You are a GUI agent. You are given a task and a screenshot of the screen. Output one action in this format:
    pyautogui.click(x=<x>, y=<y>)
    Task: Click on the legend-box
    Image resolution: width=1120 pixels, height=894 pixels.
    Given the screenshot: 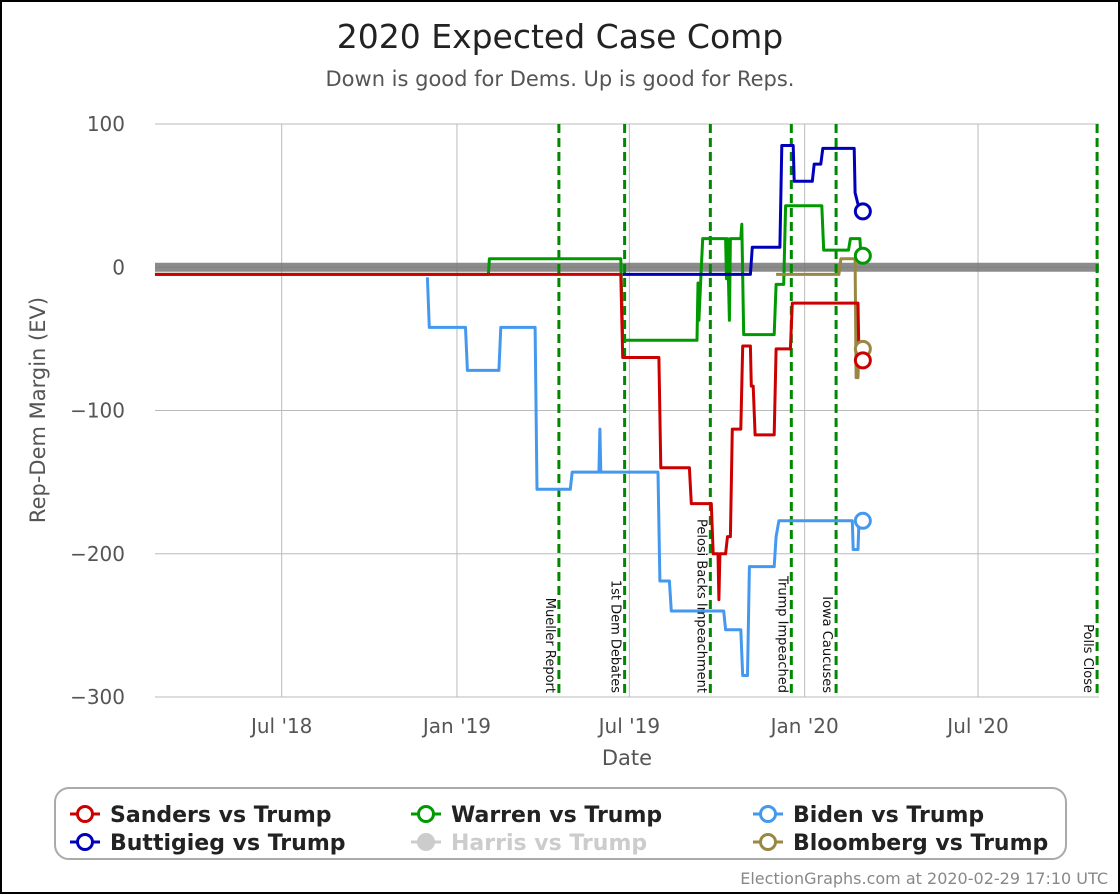 What is the action you would take?
    pyautogui.click(x=560, y=823)
    